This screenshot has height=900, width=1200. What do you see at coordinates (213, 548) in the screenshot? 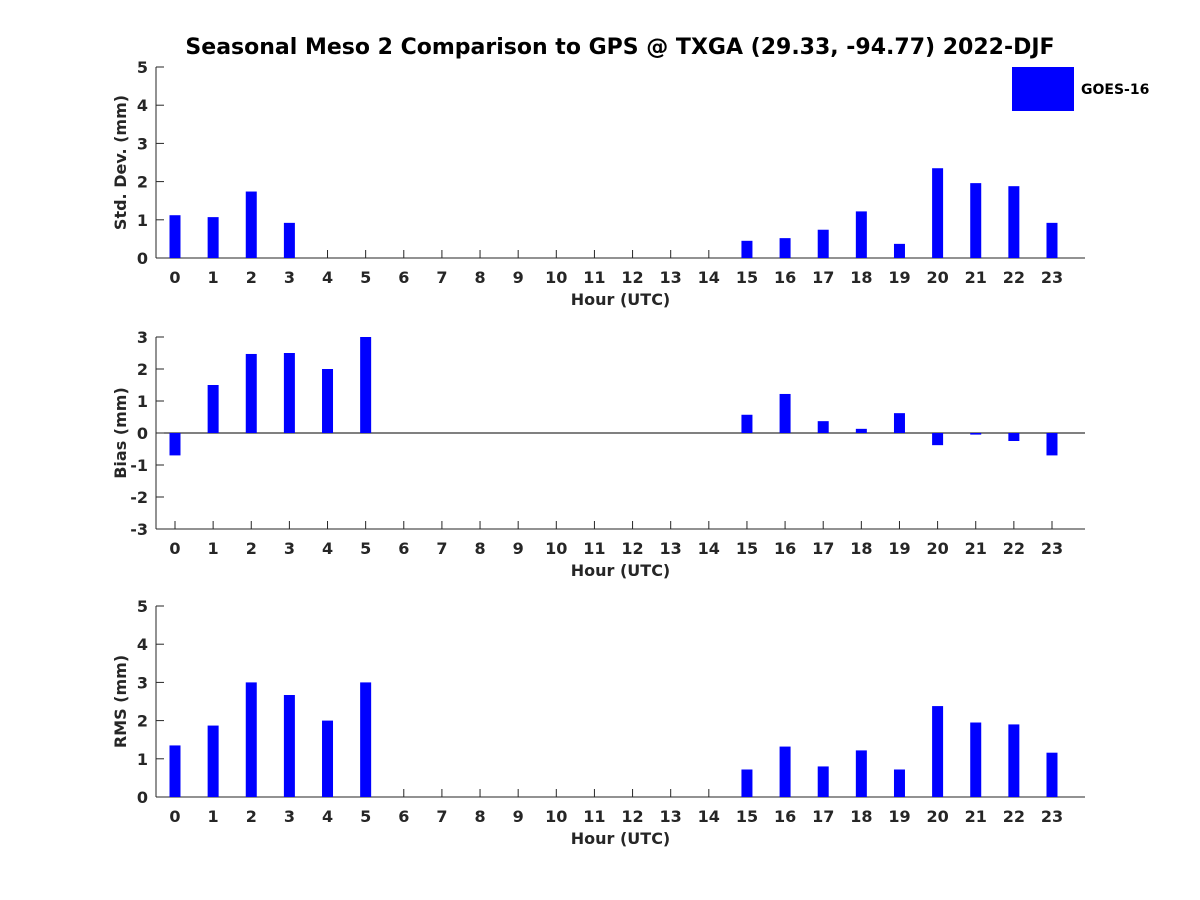
I see `x-tick-label: 1` at bounding box center [213, 548].